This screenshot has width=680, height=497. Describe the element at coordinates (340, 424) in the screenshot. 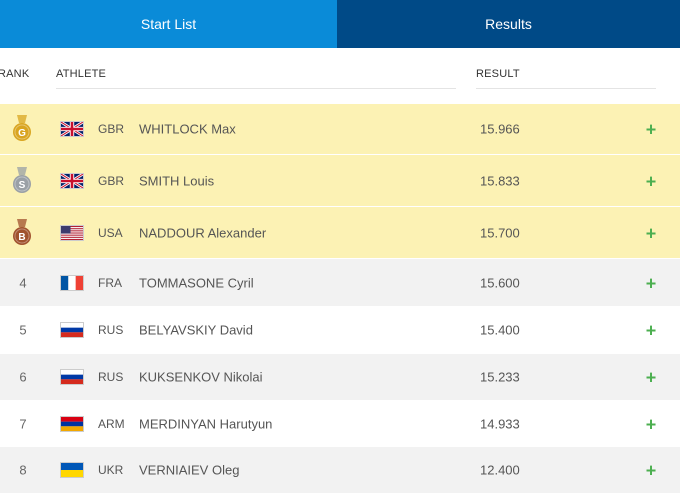

I see `table-row: 7 ARM MERDINYAN Harutyun 14.933 +` at that location.